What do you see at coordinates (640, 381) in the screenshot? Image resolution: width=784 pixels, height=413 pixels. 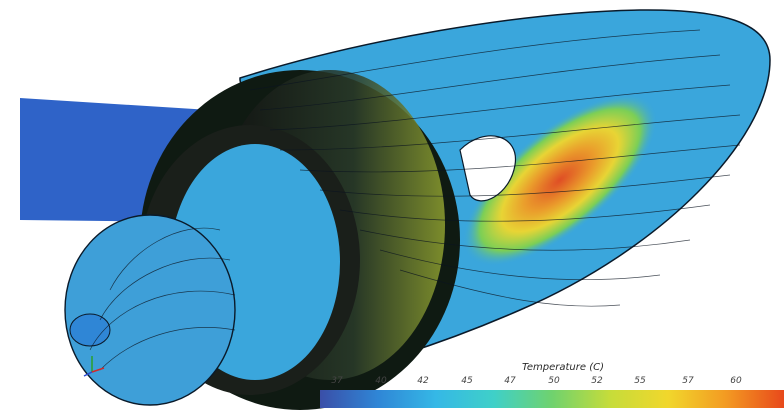 I see `legend-tick: 55` at bounding box center [640, 381].